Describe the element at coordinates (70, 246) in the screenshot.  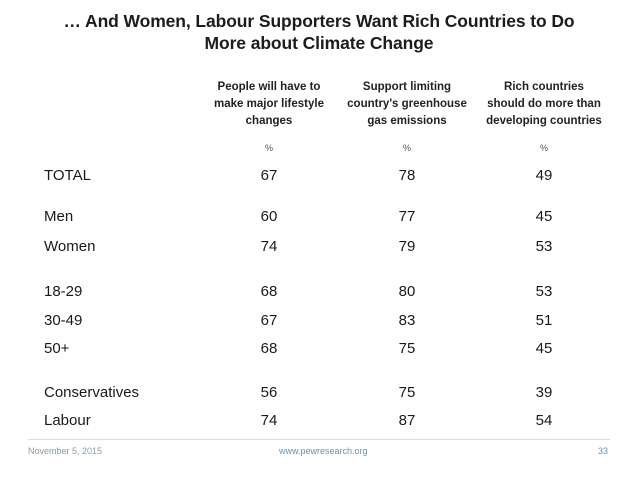
I see `row-label: Women` at that location.